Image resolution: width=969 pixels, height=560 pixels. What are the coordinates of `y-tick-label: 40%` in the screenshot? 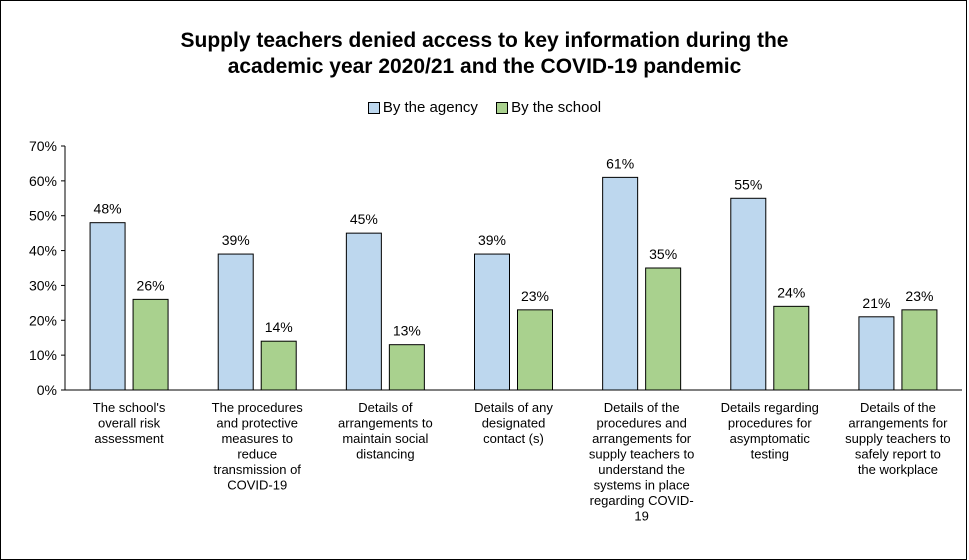 It's located at (43, 251).